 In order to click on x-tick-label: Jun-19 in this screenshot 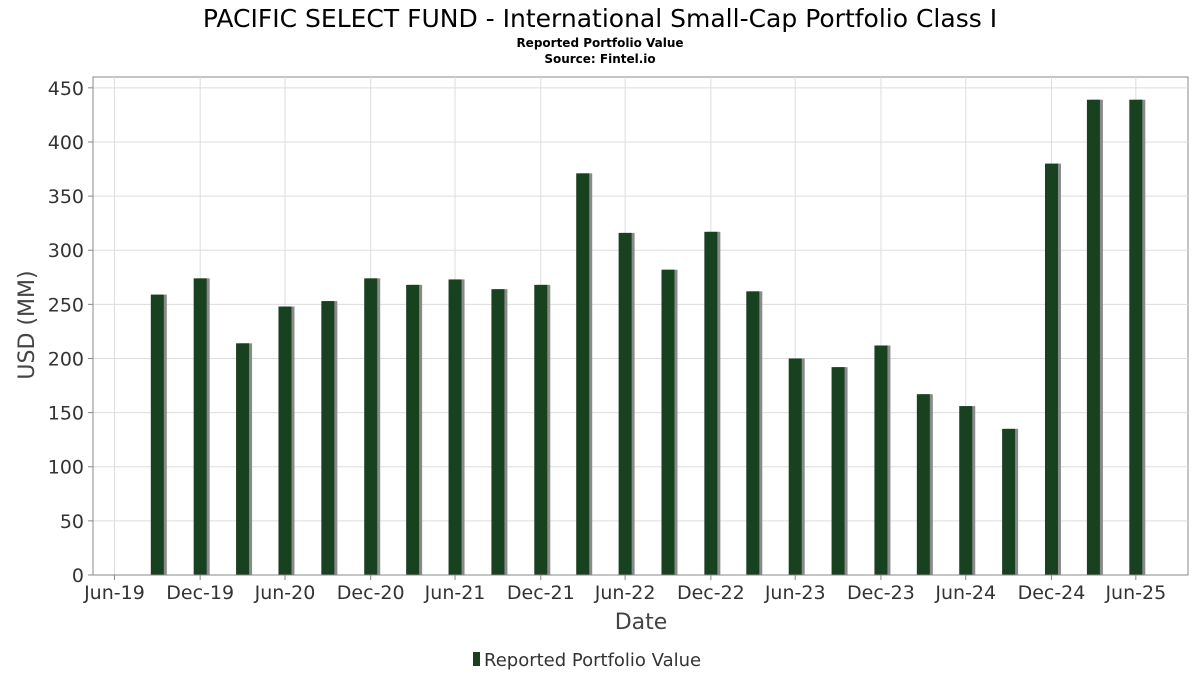, I will do `click(114, 593)`.